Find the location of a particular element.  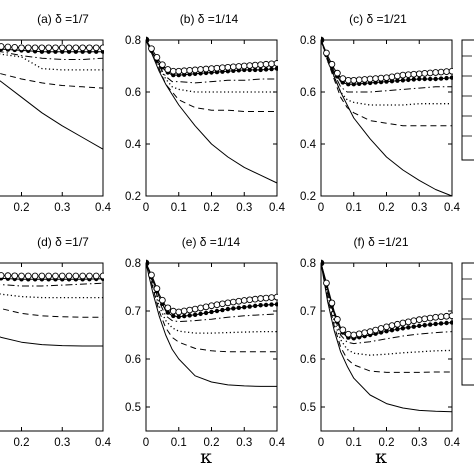

x-tick-label: 0.2 is located at coordinates (387, 443).